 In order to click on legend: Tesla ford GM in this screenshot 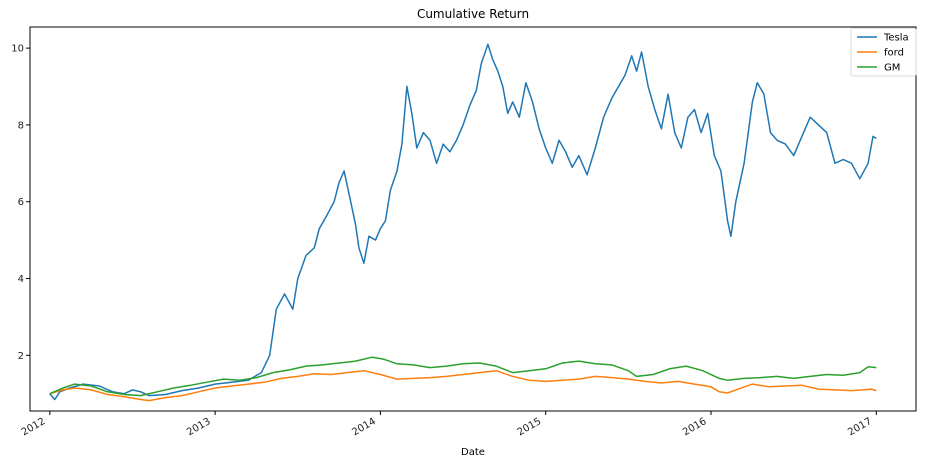, I will do `click(883, 52)`.